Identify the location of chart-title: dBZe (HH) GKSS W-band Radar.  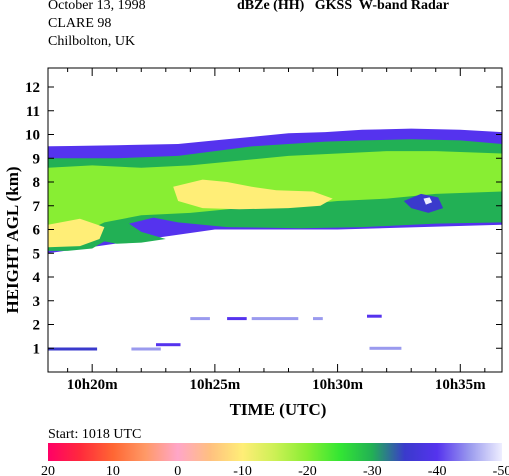
(343, 6).